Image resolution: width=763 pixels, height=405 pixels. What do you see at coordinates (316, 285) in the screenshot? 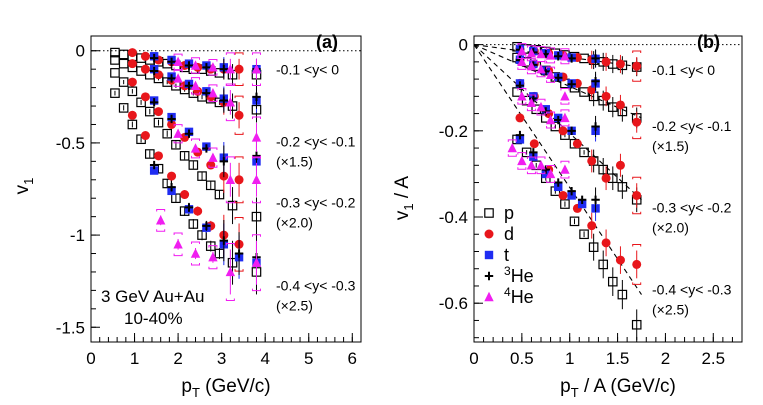
I see `rapidity-label: -0.4 <y< -0.3` at bounding box center [316, 285].